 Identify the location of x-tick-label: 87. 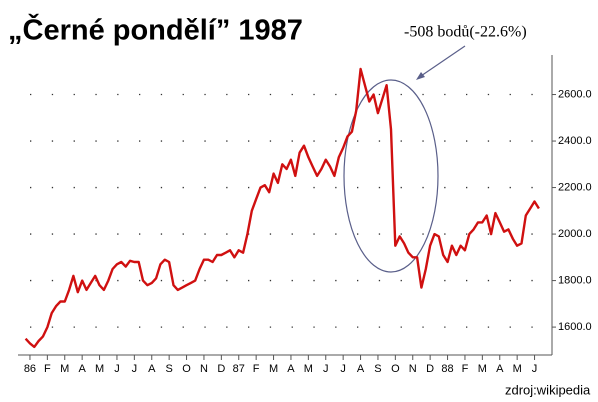
(239, 369).